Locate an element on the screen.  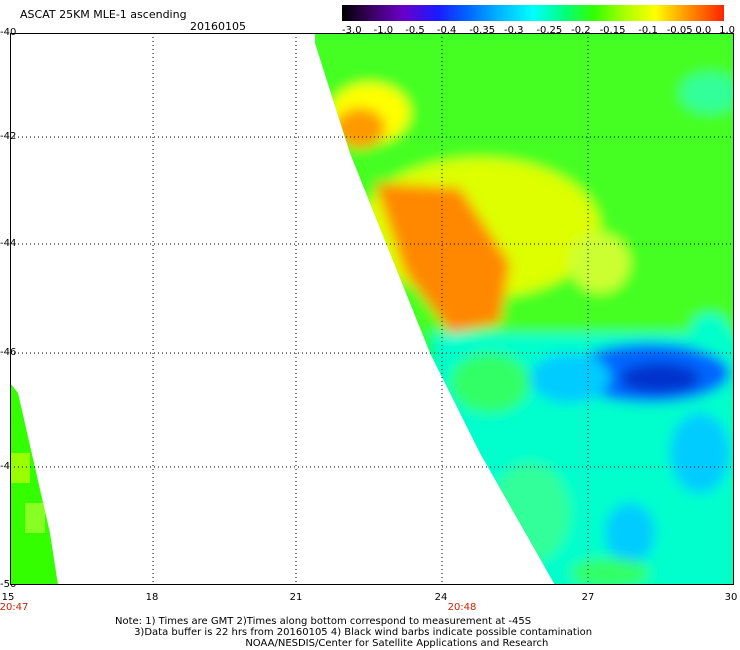
yellow-area is located at coordinates (600, 263).